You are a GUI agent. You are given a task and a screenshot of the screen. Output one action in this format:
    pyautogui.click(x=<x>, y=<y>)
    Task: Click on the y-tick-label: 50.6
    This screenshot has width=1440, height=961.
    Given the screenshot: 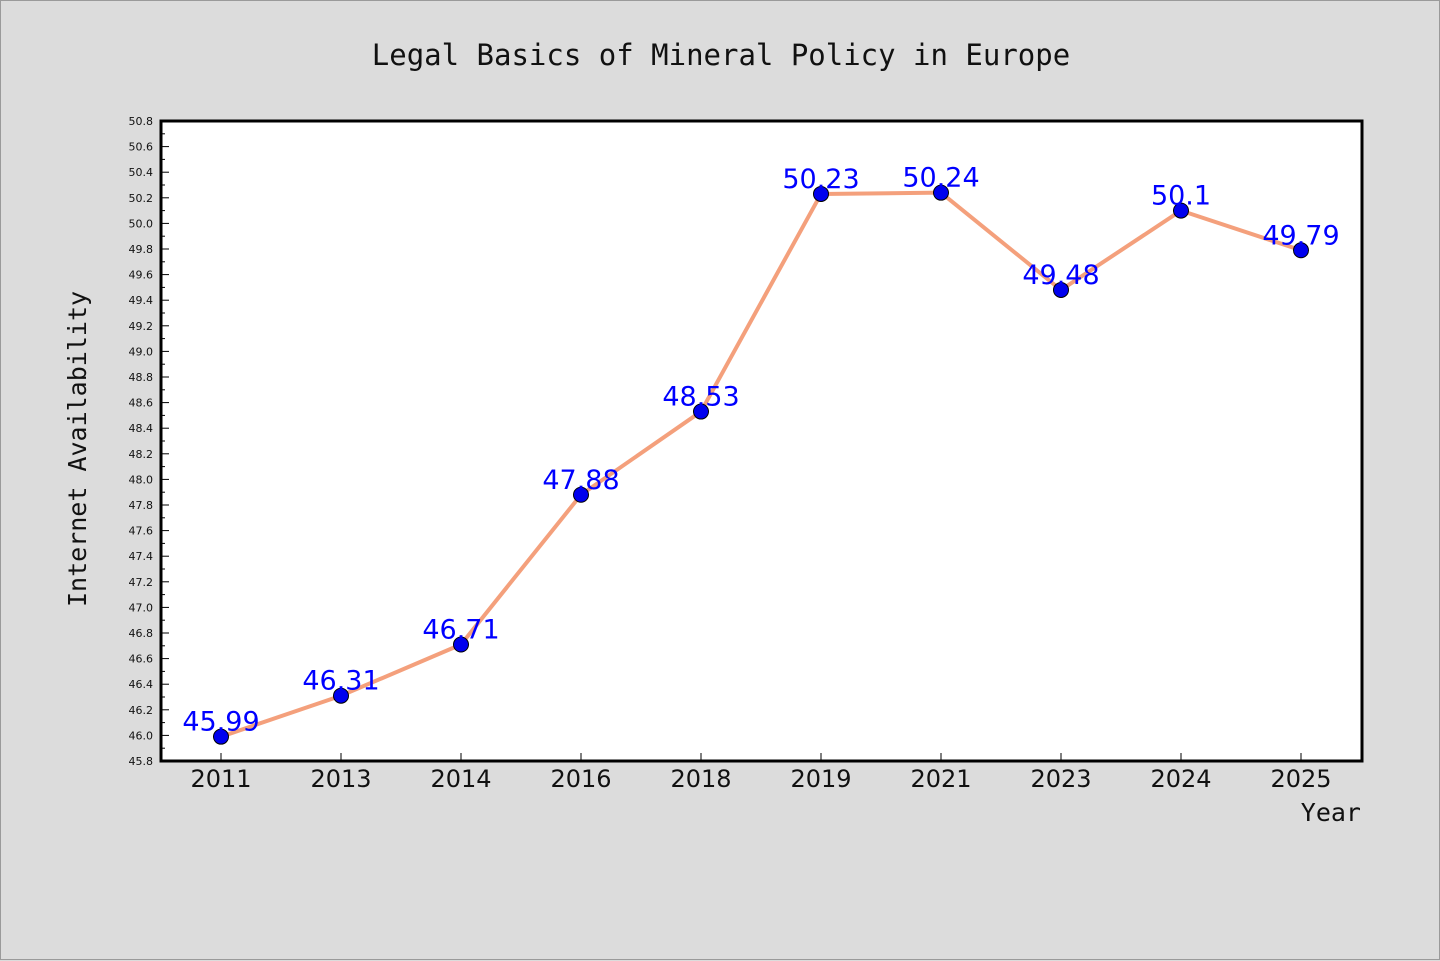 What is the action you would take?
    pyautogui.click(x=141, y=147)
    